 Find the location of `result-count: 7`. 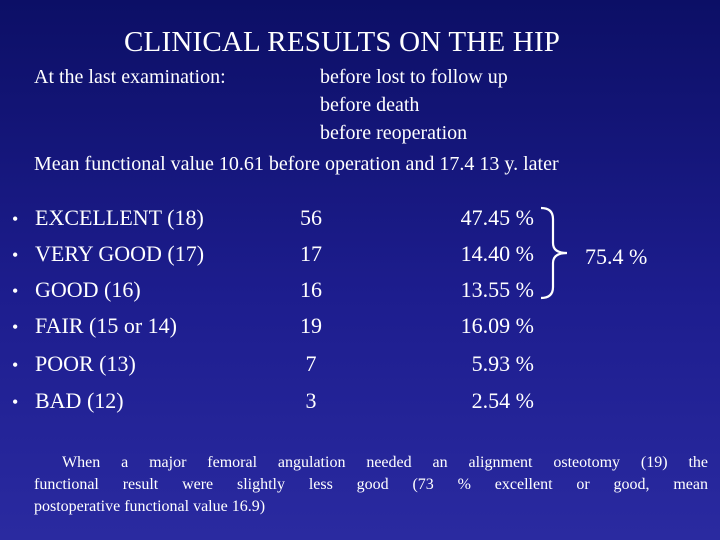

result-count: 7 is located at coordinates (311, 363).